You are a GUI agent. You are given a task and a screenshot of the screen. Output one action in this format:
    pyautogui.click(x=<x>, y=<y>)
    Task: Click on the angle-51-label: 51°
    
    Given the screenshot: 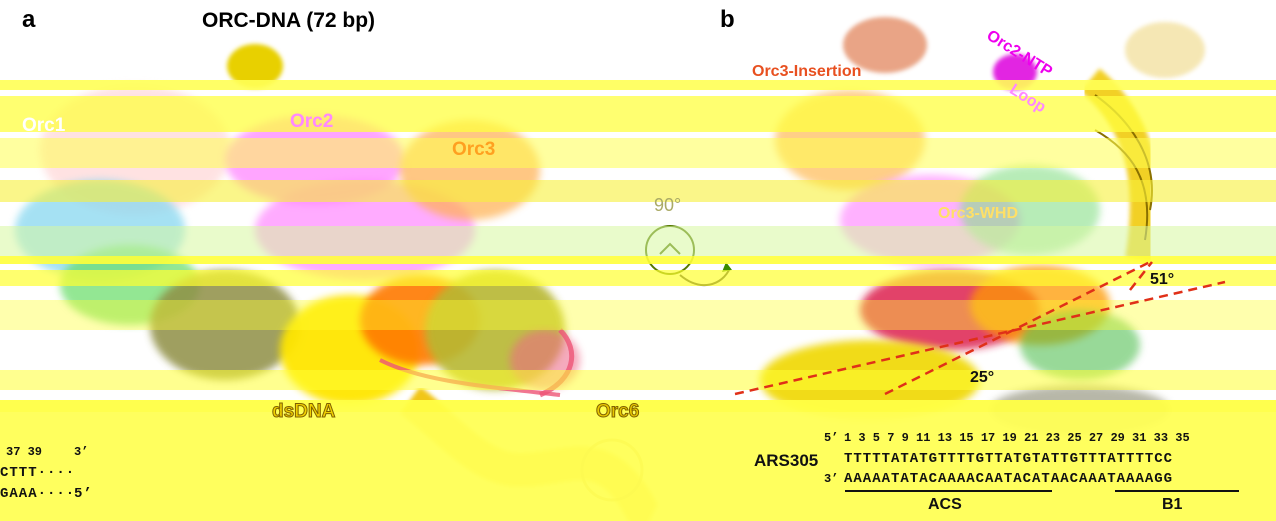 What is the action you would take?
    pyautogui.click(x=1162, y=279)
    